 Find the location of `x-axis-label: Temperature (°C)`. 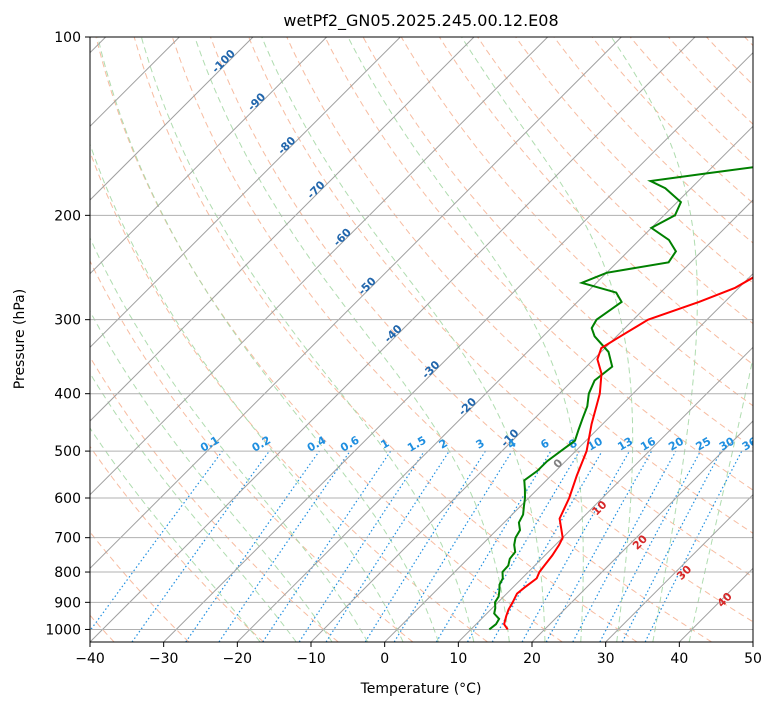

x-axis-label: Temperature (°C) is located at coordinates (421, 689).